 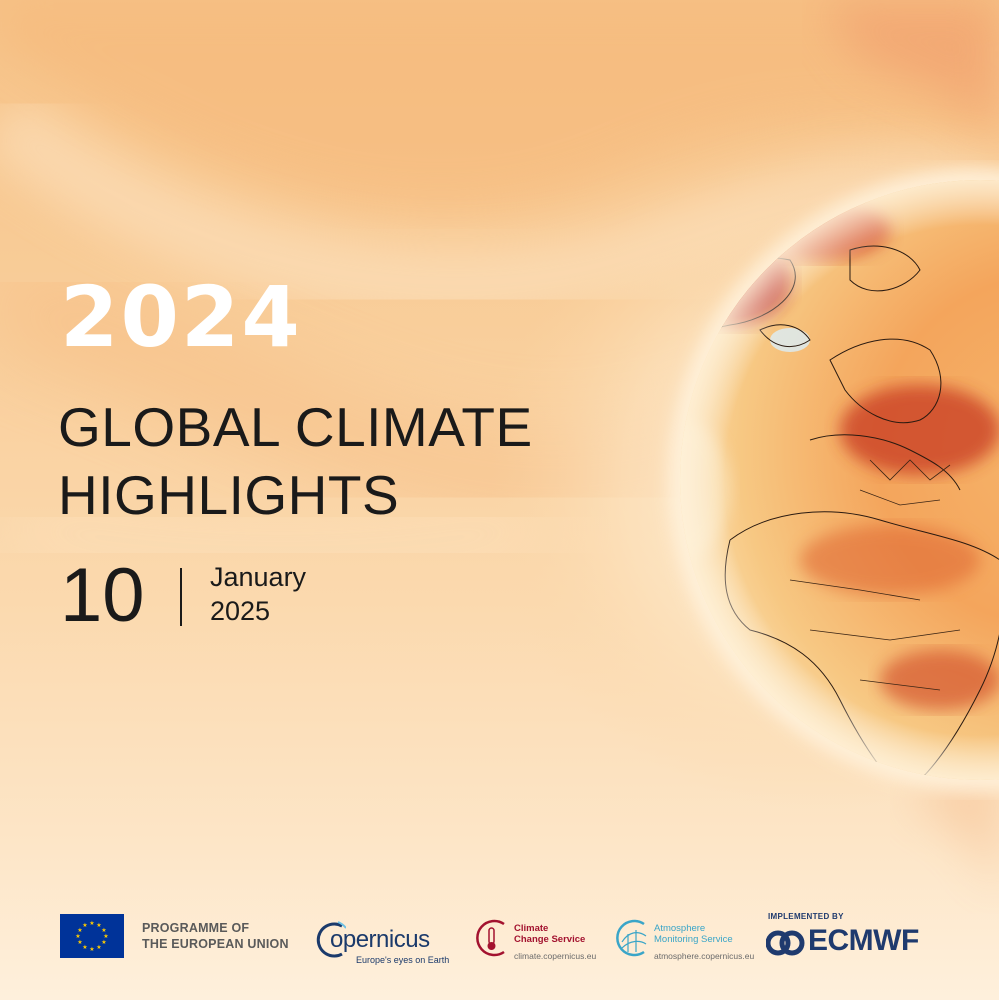 I want to click on cams-name-line1: Atmosphere, so click(x=680, y=928).